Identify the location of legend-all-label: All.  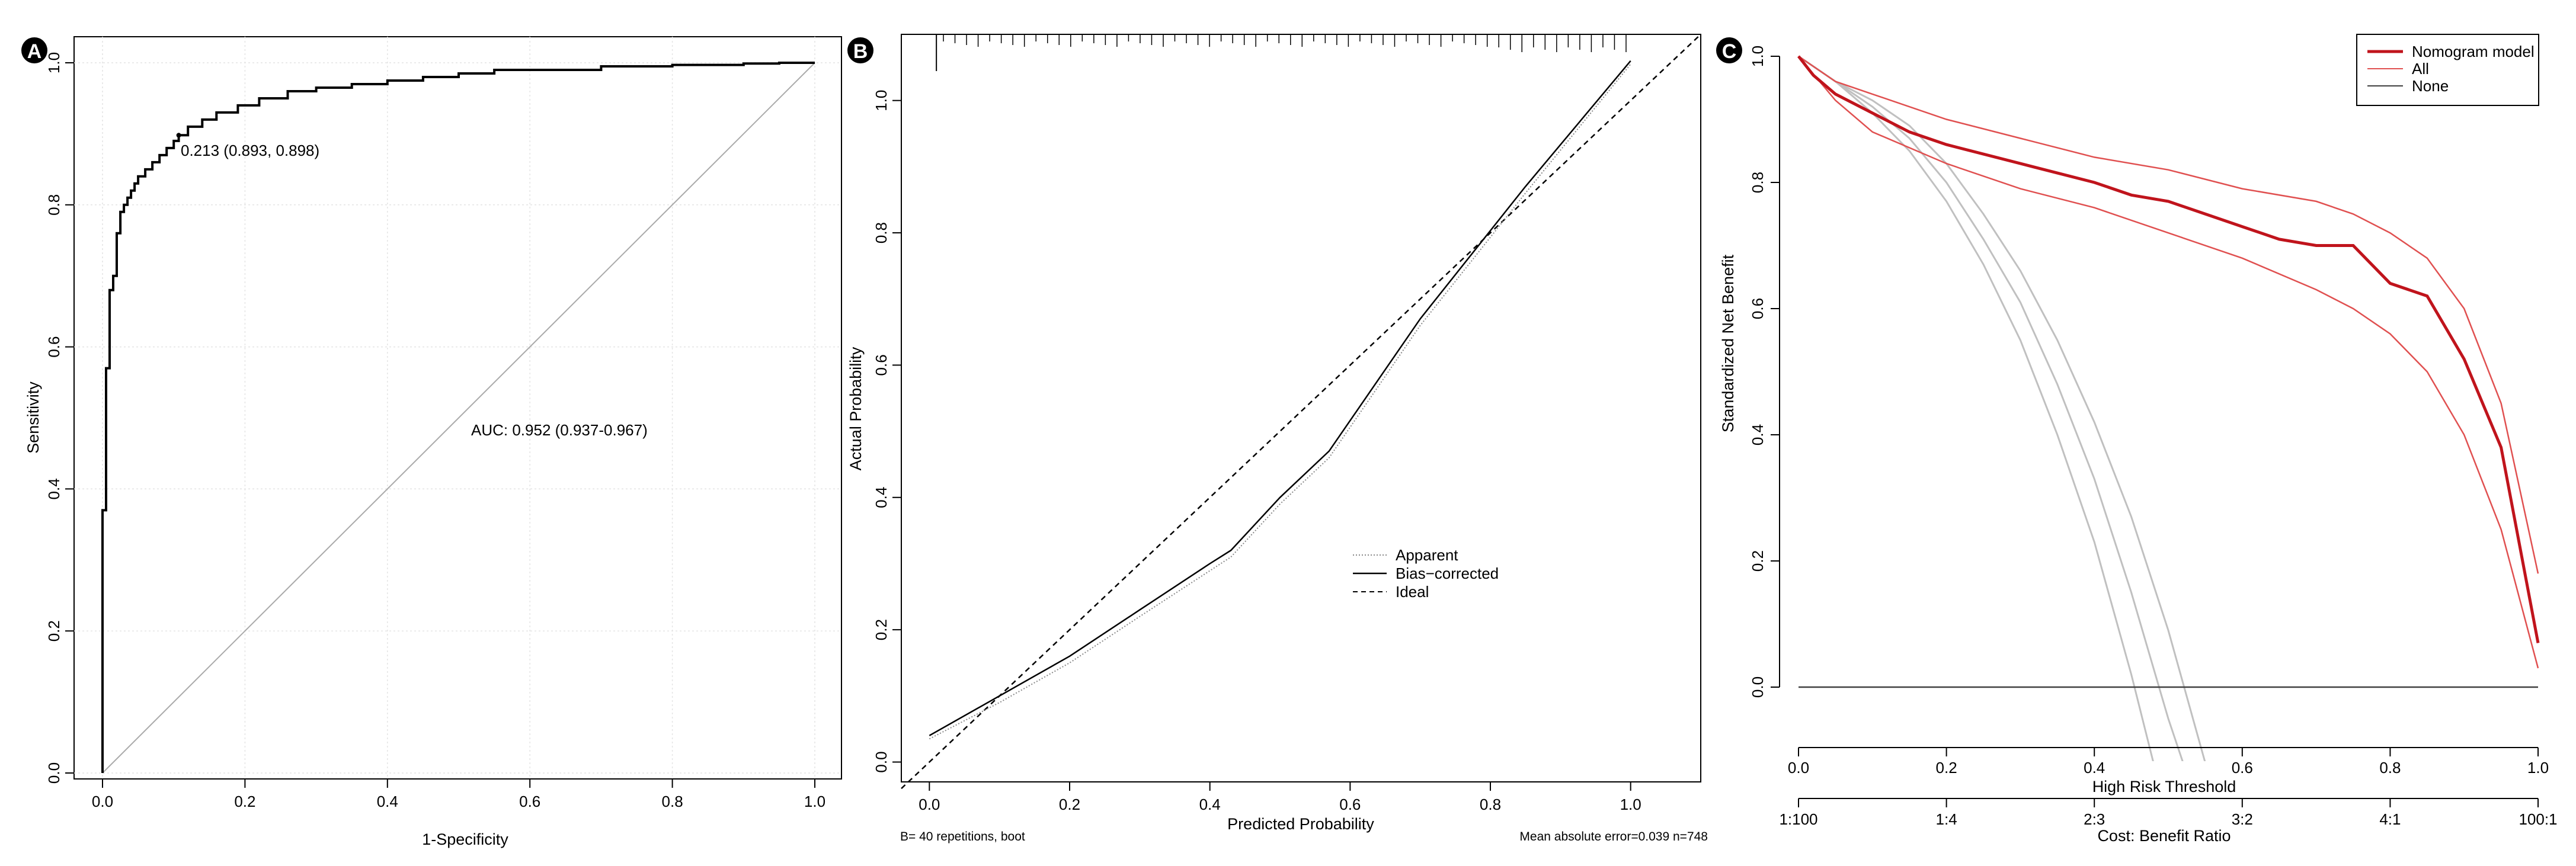
(2420, 69).